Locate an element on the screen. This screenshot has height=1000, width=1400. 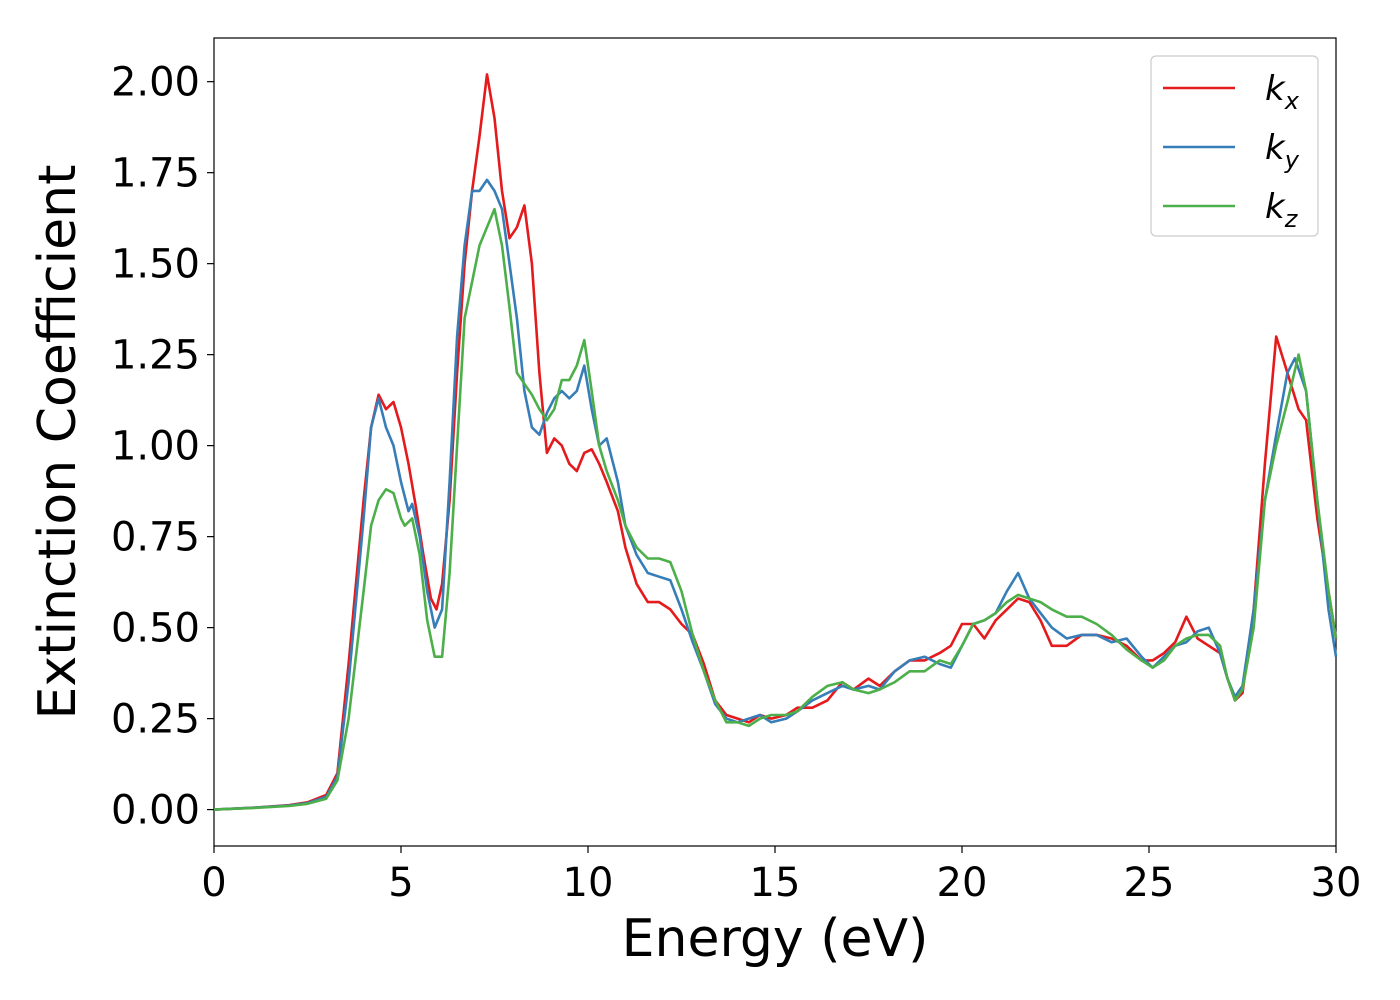
x-axis-title: Energy (eV) is located at coordinates (775, 939).